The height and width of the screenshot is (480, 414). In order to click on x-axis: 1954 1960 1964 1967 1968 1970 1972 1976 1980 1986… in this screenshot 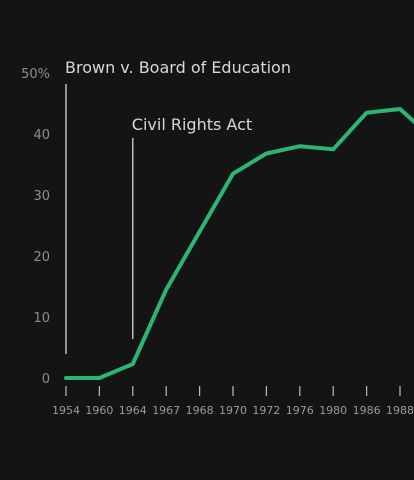, I will do `click(233, 401)`.